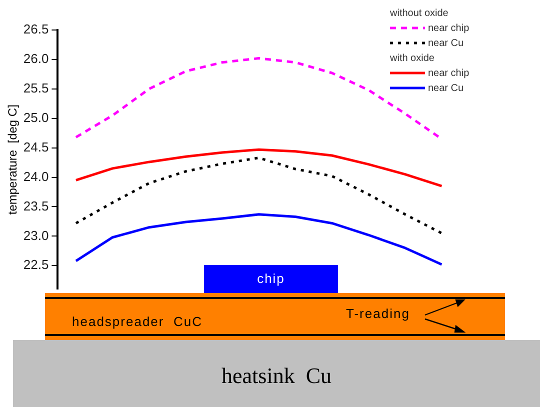  What do you see at coordinates (419, 13) in the screenshot?
I see `text: without oxide` at bounding box center [419, 13].